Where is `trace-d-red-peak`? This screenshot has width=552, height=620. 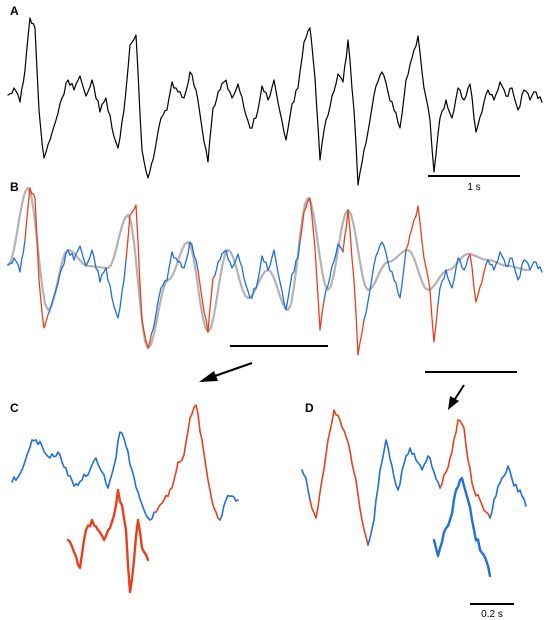
trace-d-red-peak is located at coordinates (465, 469).